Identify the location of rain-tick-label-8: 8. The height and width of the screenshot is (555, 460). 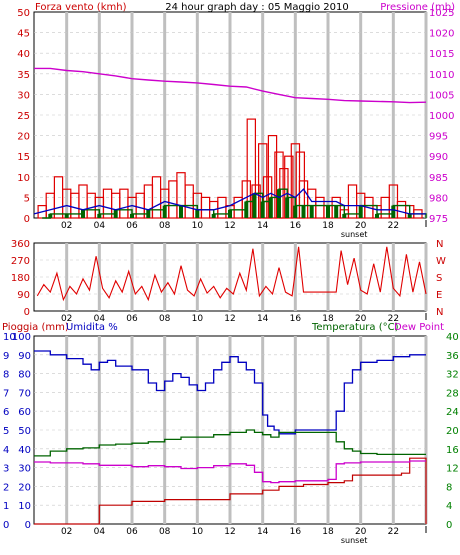
(6, 375).